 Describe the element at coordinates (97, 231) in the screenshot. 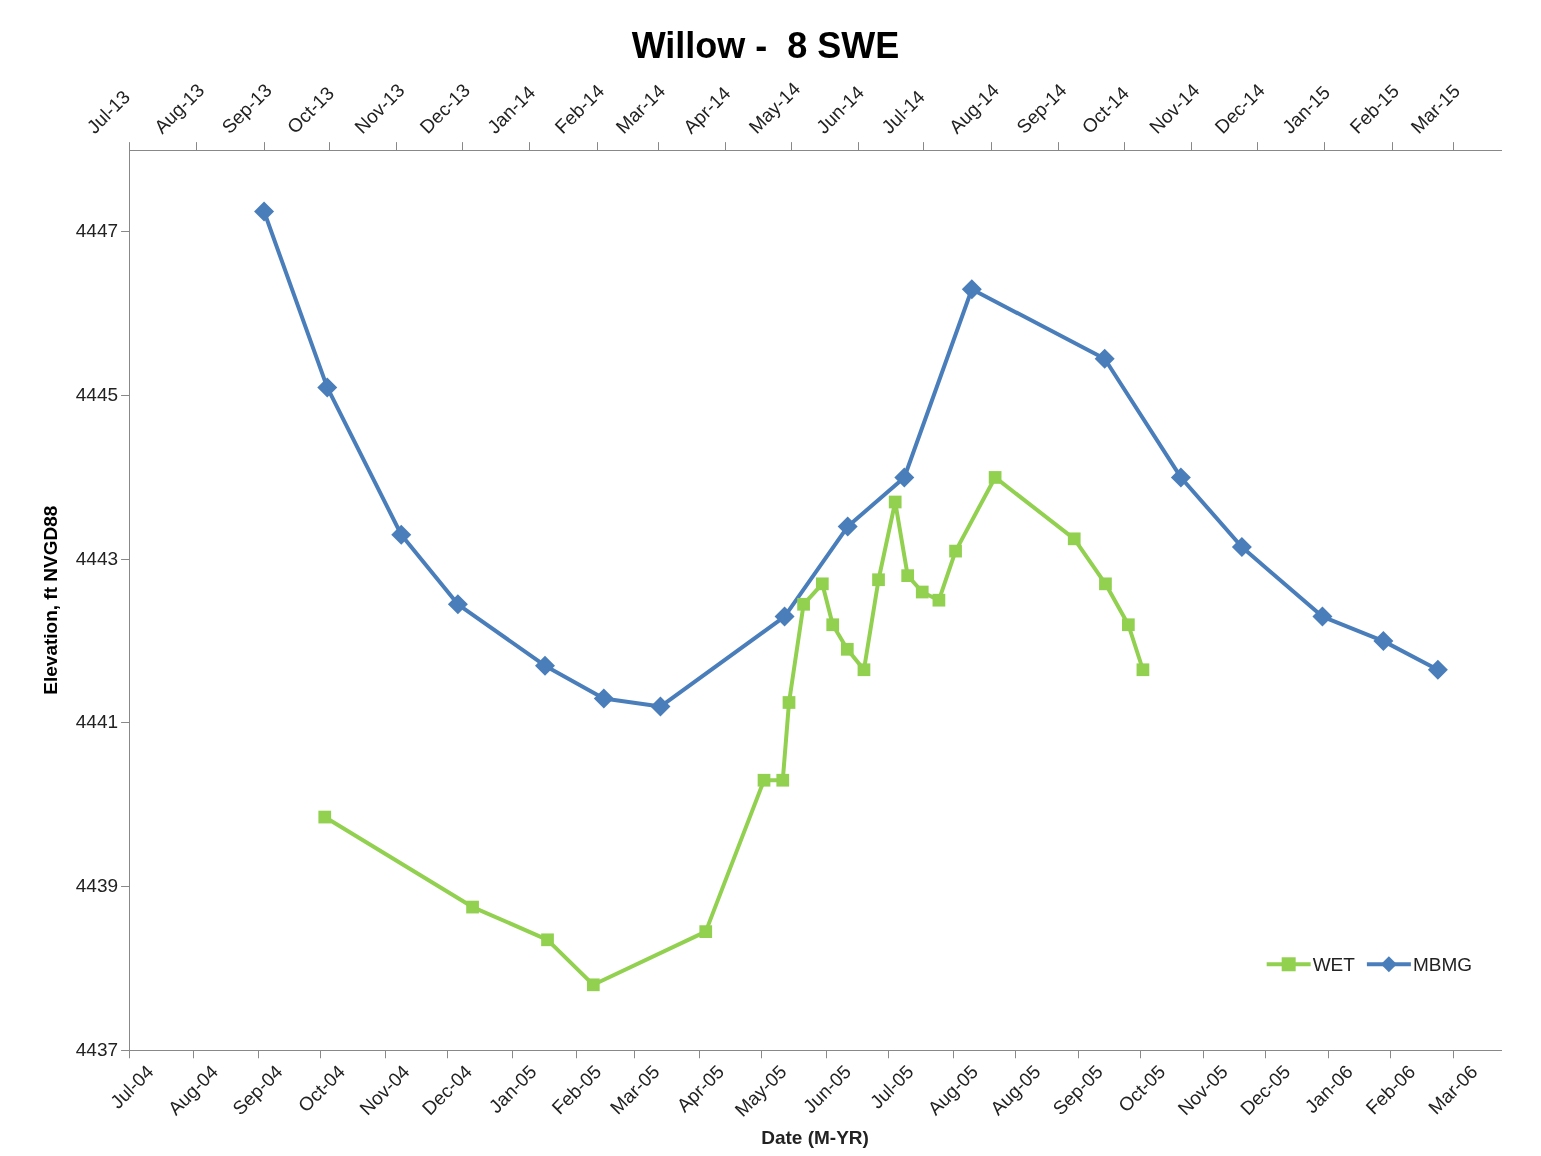

I see `y-tick-label: 4447` at that location.